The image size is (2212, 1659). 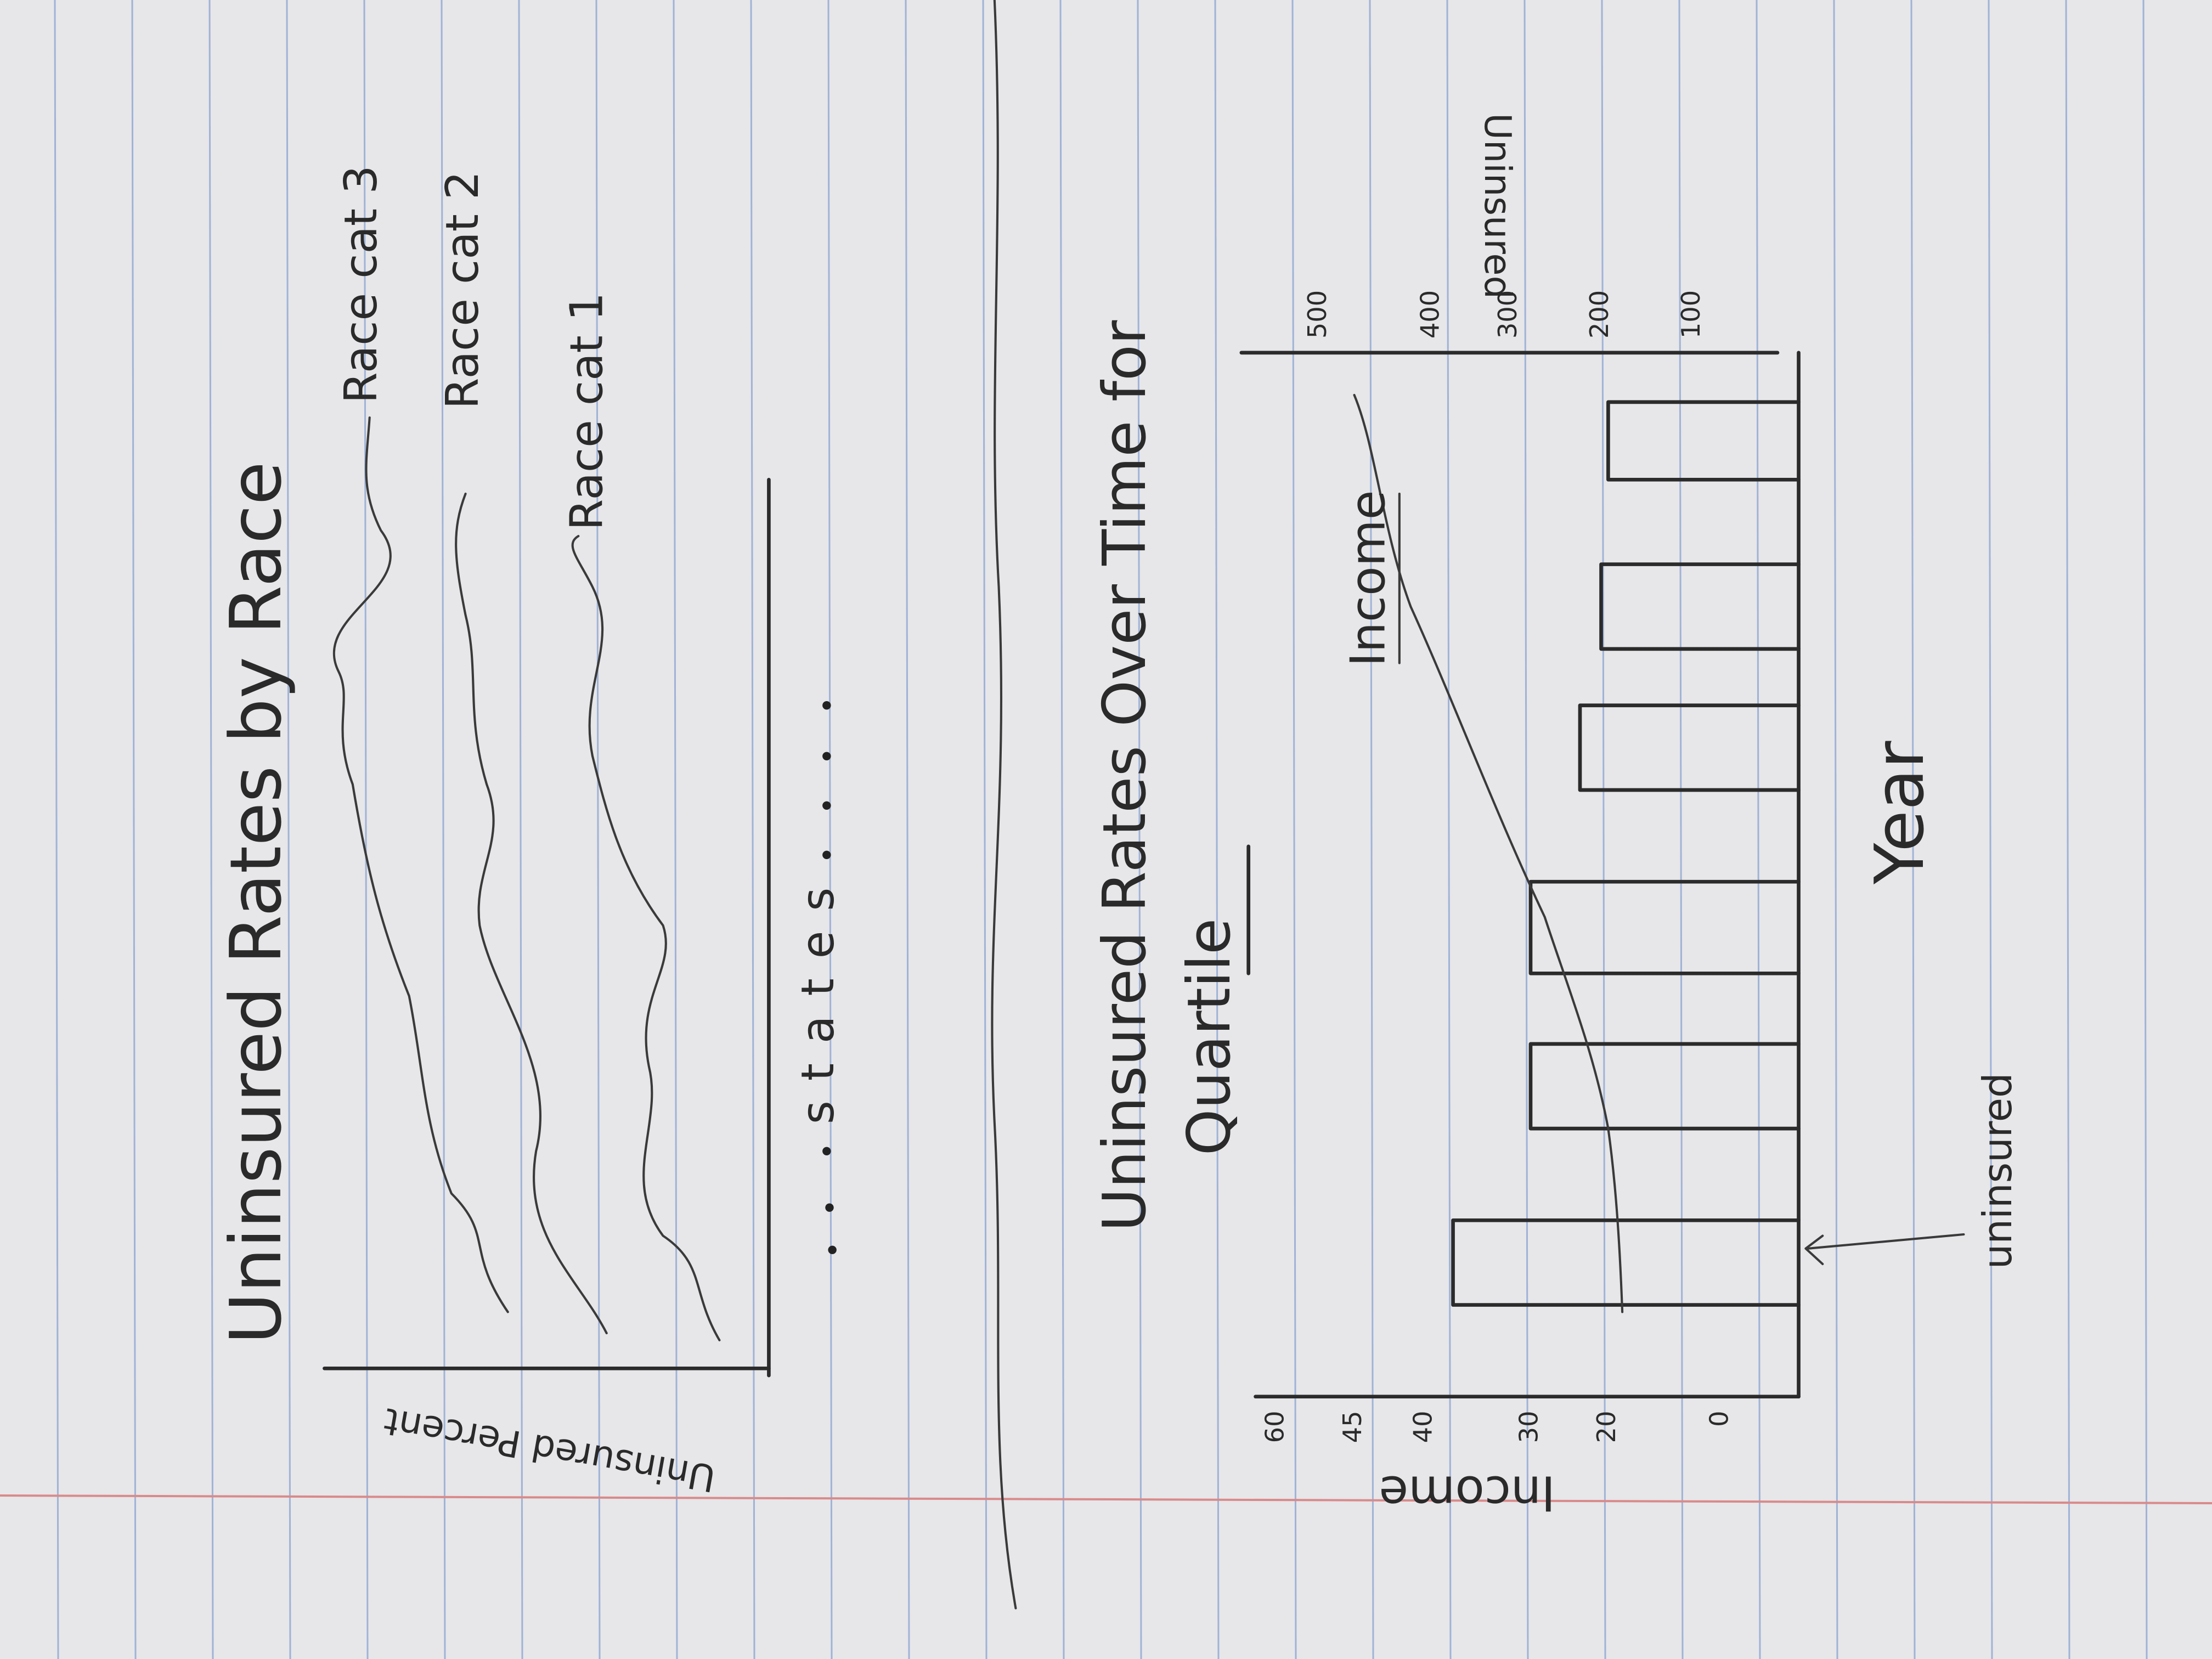 I want to click on margin-line, so click(x=1106, y=1499).